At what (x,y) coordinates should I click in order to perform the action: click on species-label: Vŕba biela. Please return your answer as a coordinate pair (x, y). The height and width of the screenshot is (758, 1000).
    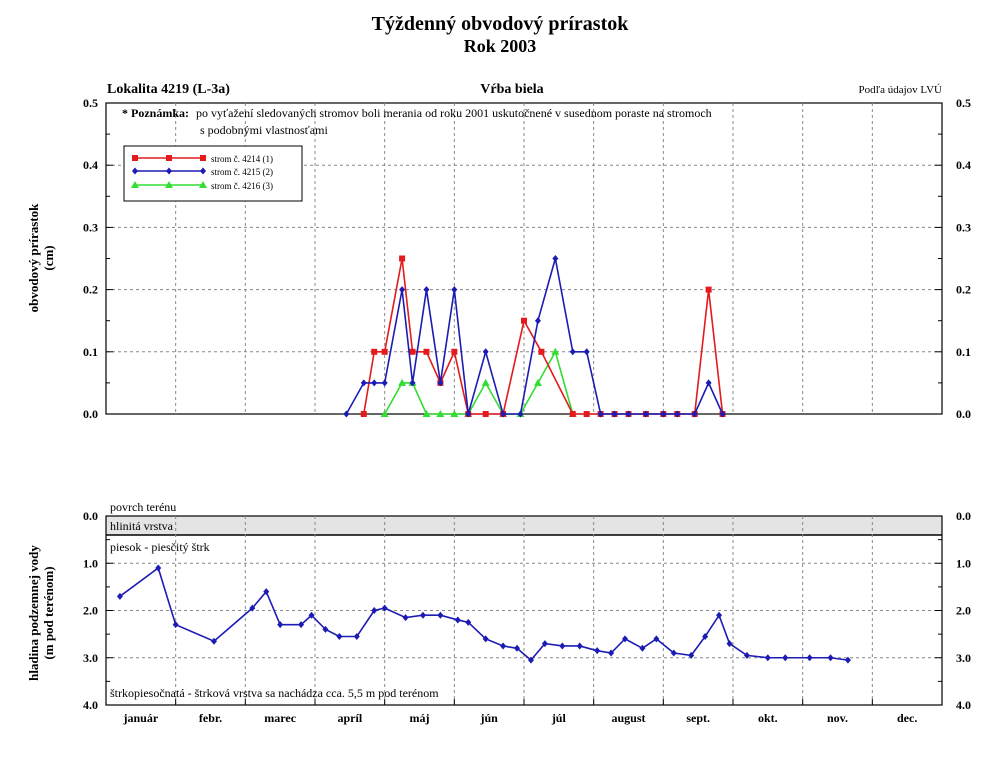
    Looking at the image, I should click on (511, 89).